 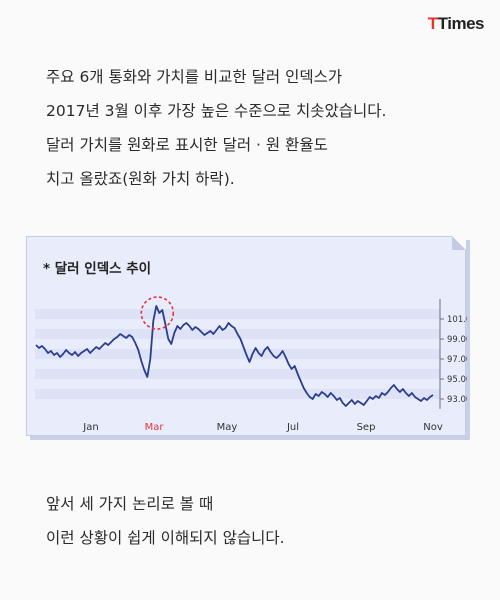 I want to click on intro-line: 치고 올랐죠(원화 가치 하락)., so click(x=140, y=179).